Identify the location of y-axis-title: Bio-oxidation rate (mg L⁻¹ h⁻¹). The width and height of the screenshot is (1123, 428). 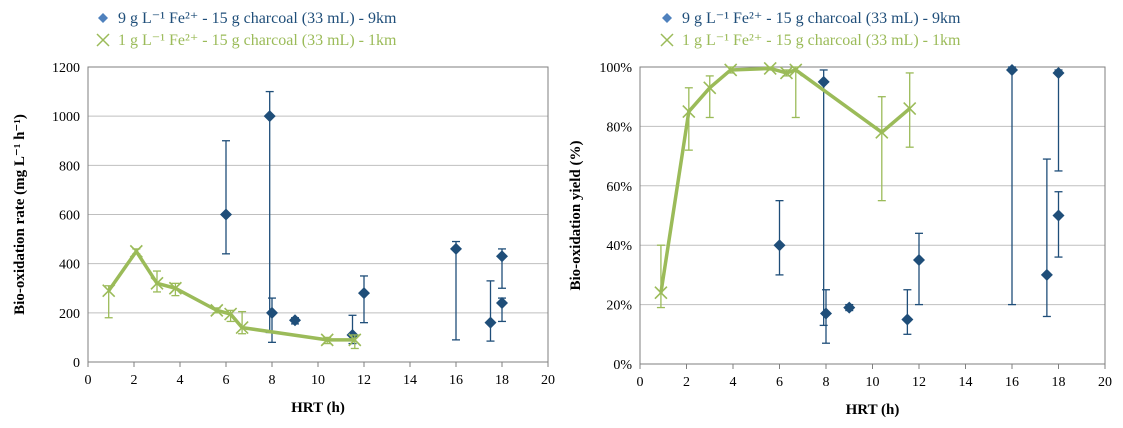
(20, 214).